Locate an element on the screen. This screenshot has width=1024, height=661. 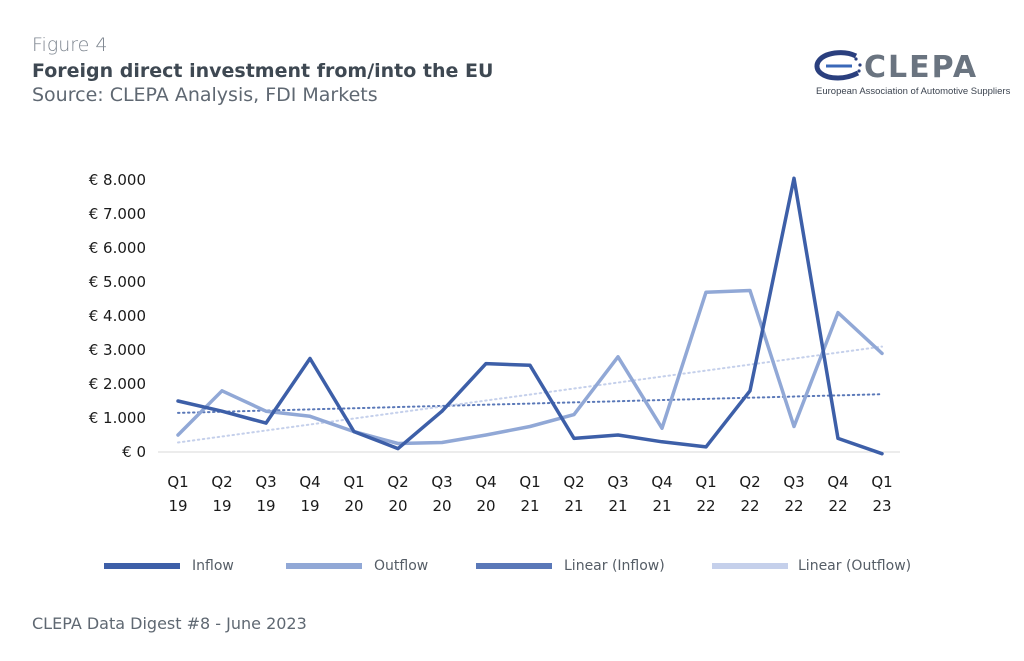
y-tick-label-8: € 8.000 is located at coordinates (117, 180).